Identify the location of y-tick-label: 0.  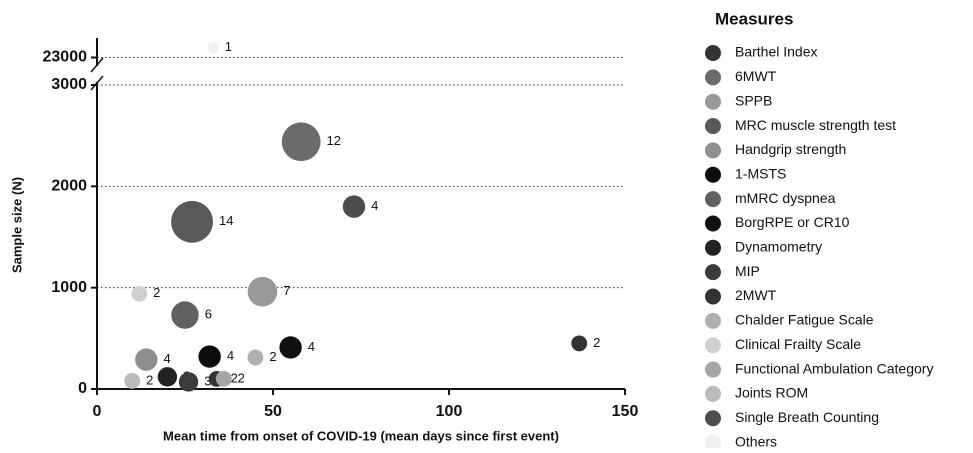
(82, 388).